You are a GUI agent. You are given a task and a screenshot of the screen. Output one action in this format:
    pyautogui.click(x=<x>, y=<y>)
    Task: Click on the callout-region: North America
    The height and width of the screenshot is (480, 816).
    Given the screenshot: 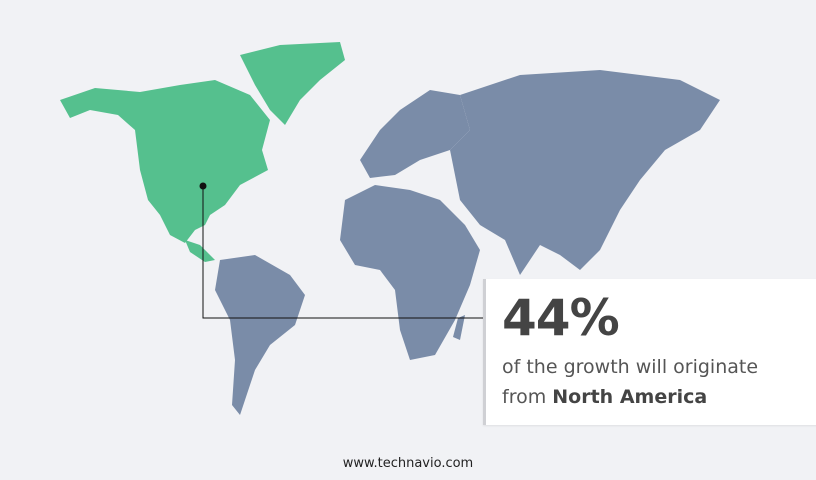 What is the action you would take?
    pyautogui.click(x=630, y=397)
    